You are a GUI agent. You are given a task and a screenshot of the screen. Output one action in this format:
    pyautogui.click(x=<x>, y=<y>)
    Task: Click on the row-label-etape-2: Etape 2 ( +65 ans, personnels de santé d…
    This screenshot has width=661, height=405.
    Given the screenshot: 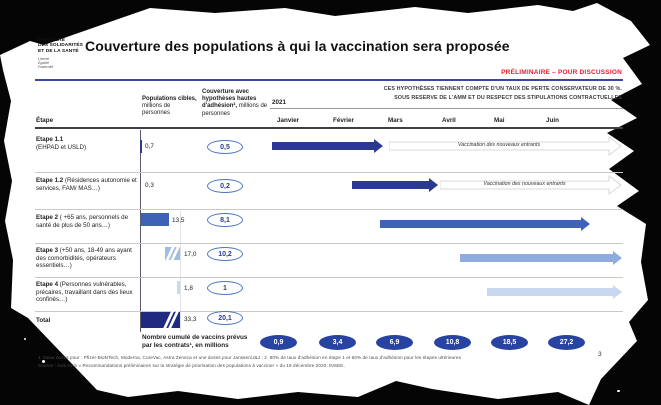 What is the action you would take?
    pyautogui.click(x=82, y=221)
    